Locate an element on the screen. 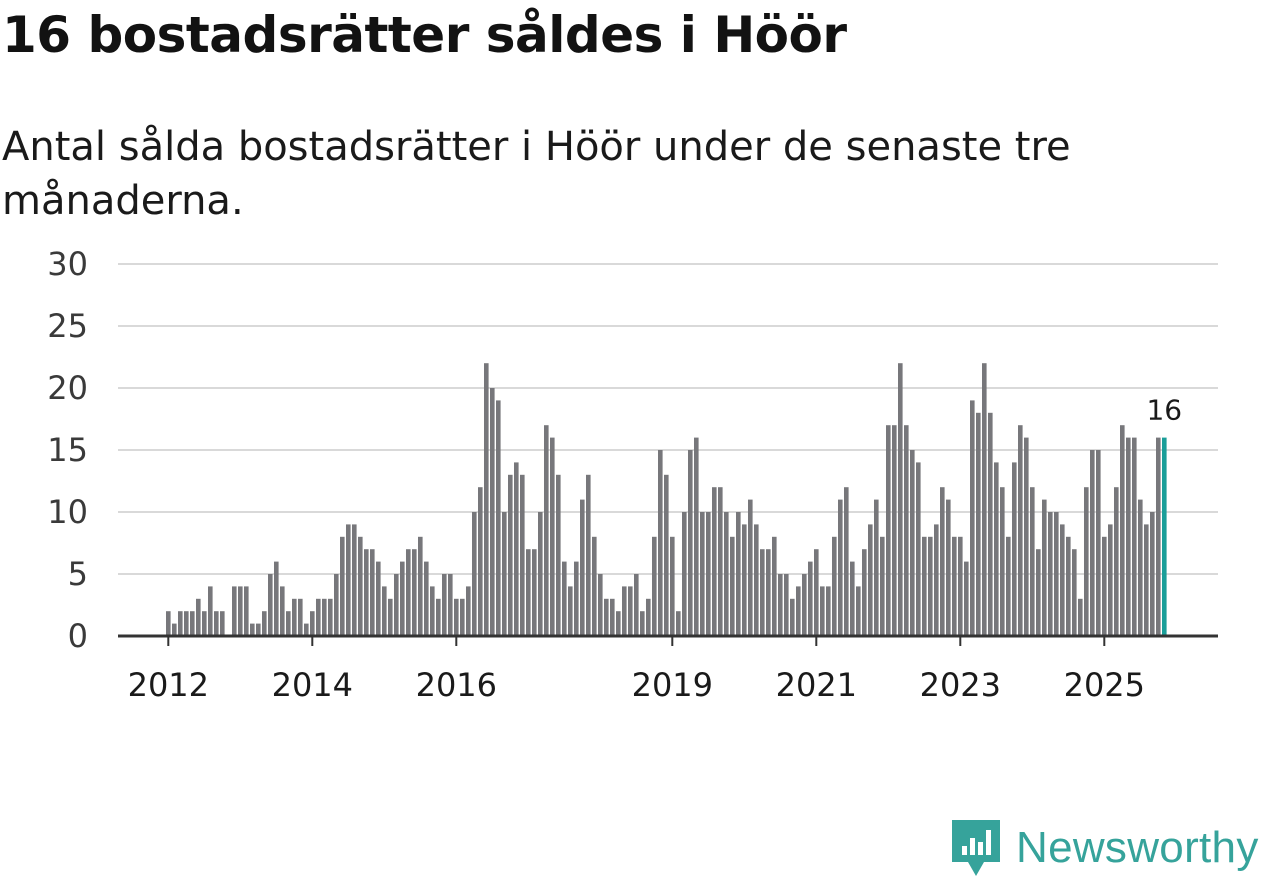  newsworthy-logo: Newsworthy is located at coordinates (1104, 848).